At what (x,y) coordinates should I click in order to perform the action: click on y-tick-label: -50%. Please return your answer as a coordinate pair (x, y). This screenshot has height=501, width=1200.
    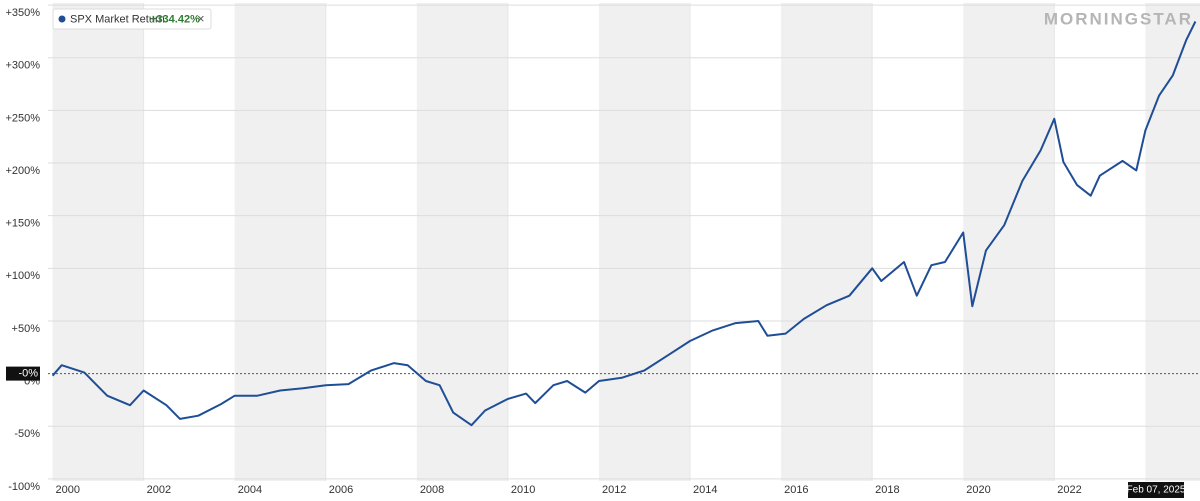
    Looking at the image, I should click on (27, 434).